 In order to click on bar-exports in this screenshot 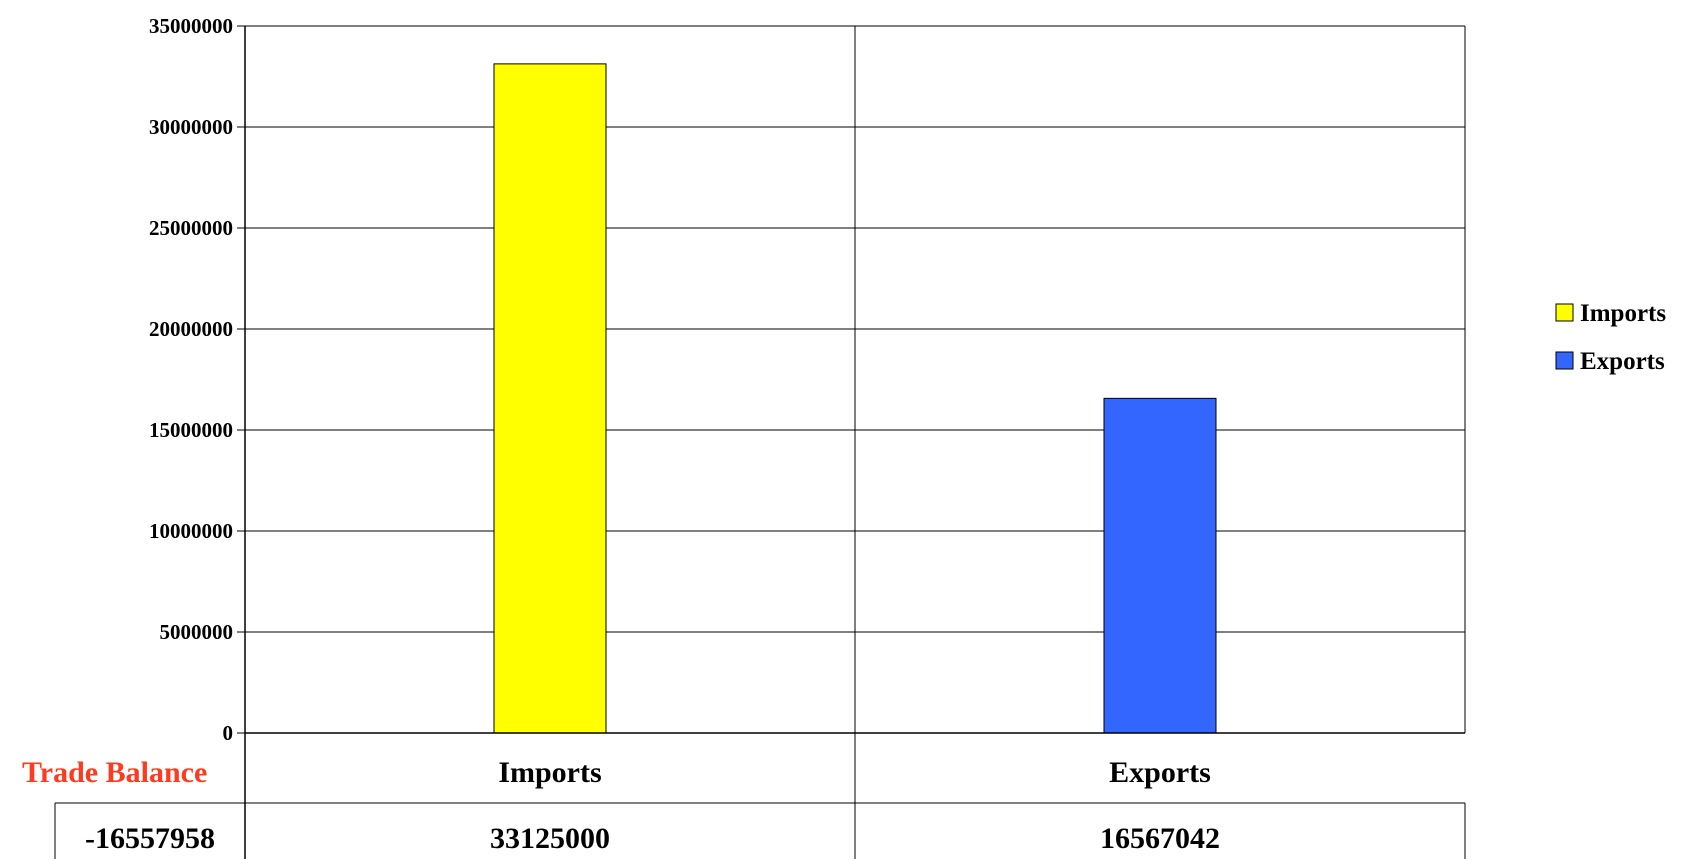, I will do `click(1160, 565)`.